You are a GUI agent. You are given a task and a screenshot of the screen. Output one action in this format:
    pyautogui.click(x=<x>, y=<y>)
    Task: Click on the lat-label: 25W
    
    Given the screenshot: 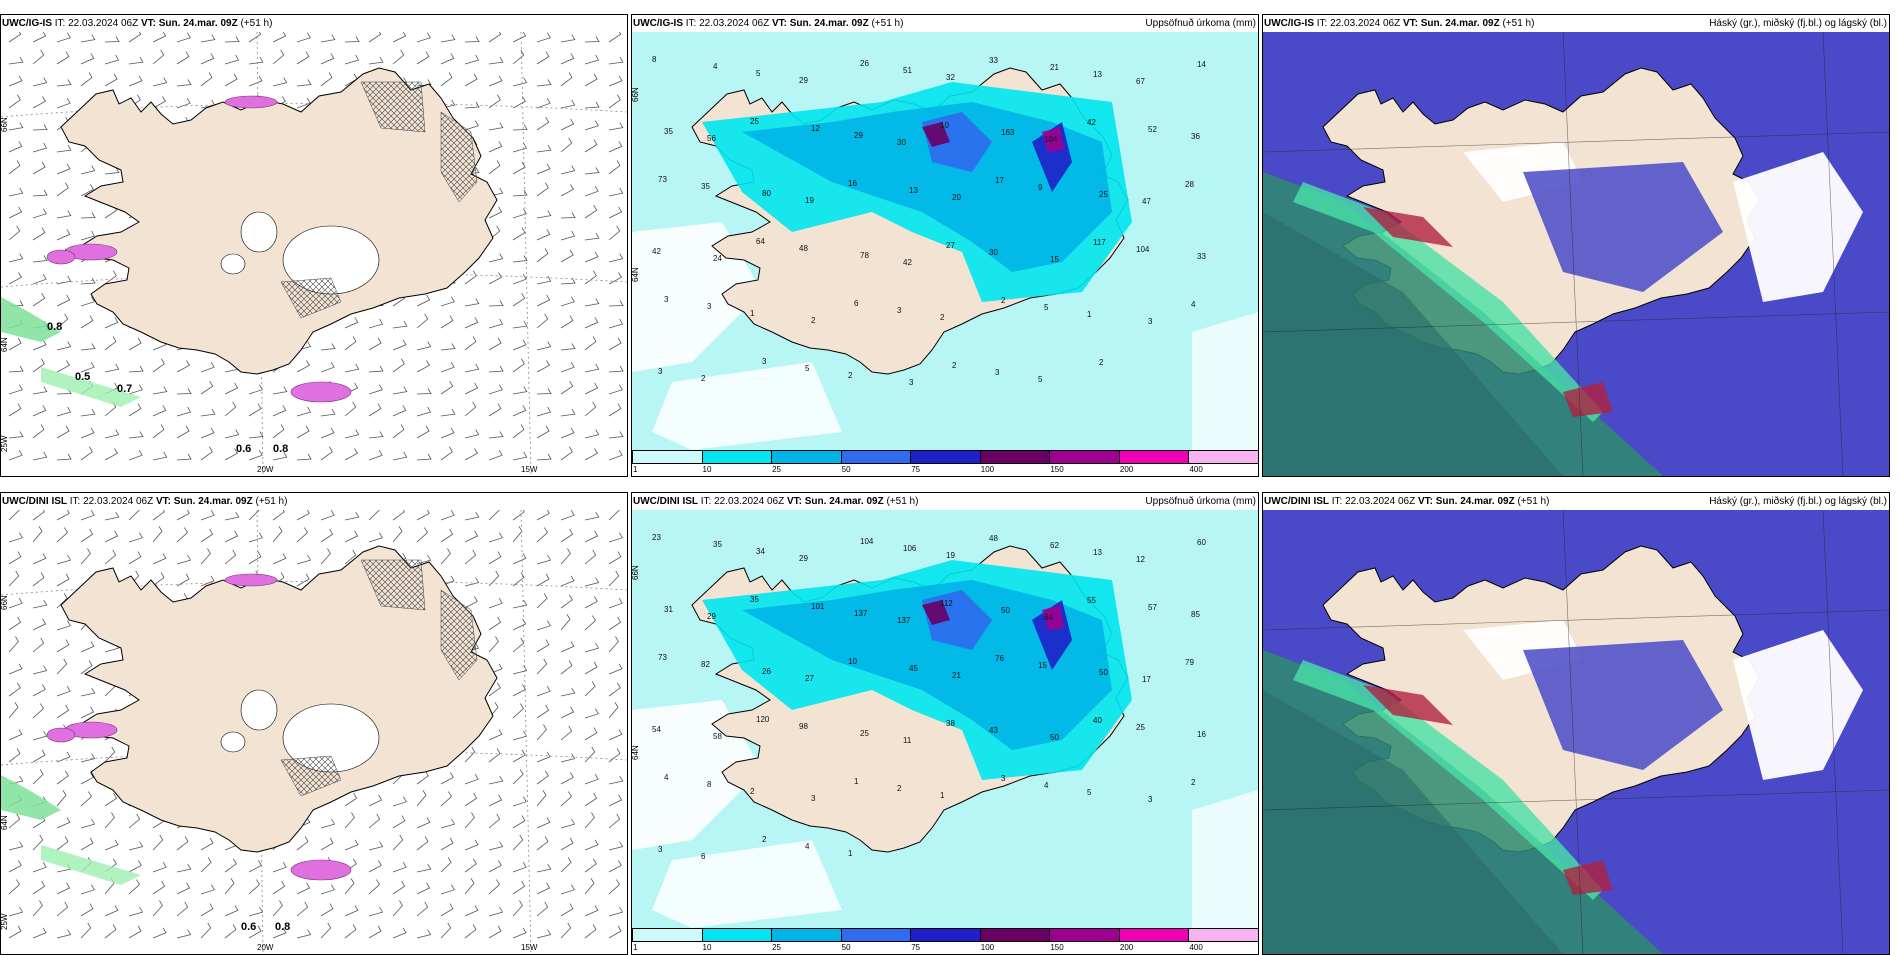 What is the action you would take?
    pyautogui.click(x=5, y=921)
    